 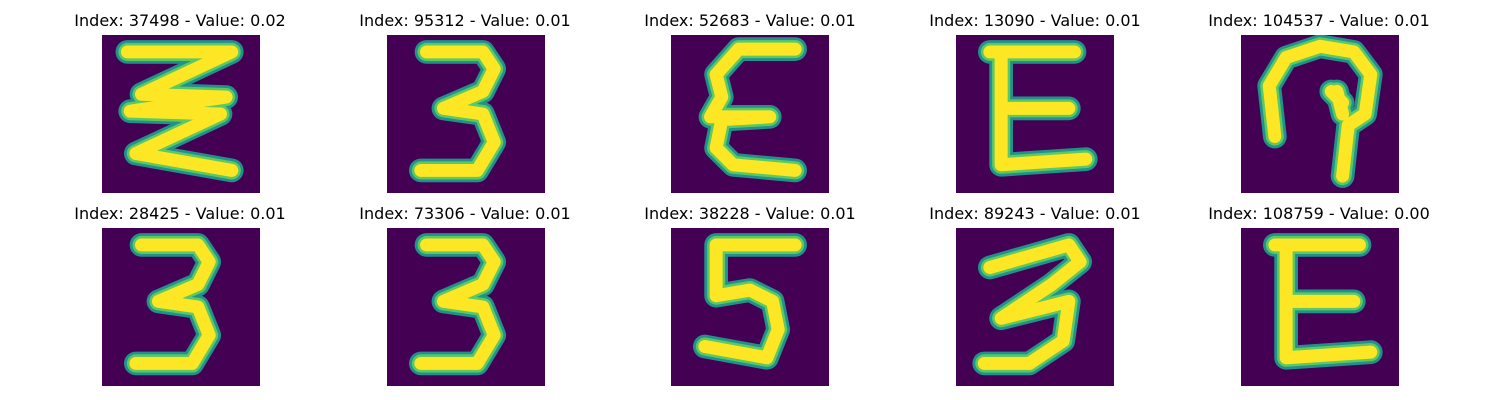 I want to click on panel-title: Index: 38228 - Value: 0.01, so click(x=750, y=213).